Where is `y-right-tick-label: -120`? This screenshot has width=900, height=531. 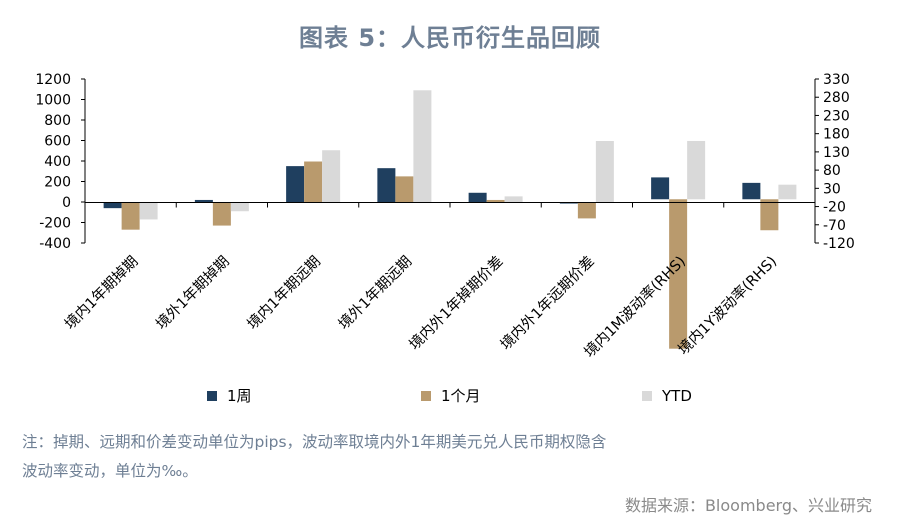
y-right-tick-label: -120 is located at coordinates (839, 244).